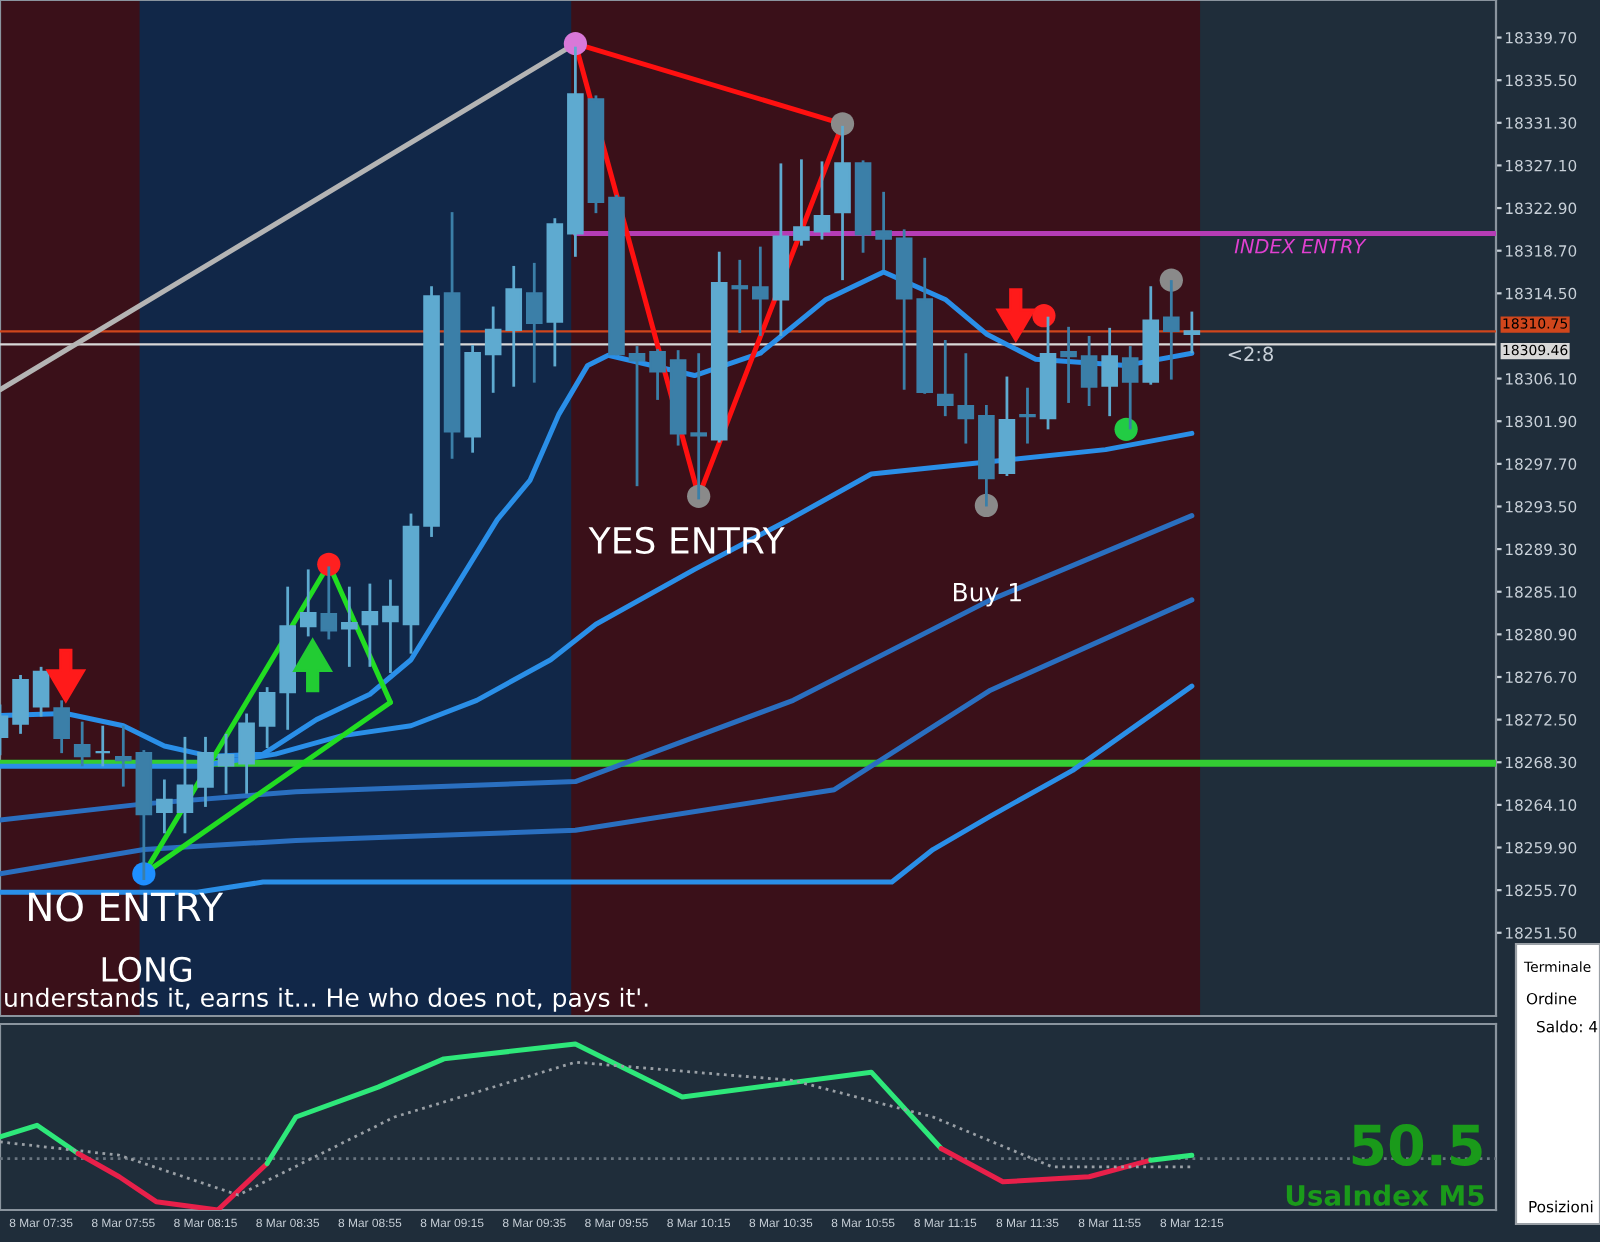 This screenshot has width=1600, height=1242. Describe the element at coordinates (1250, 354) in the screenshot. I see `annotation: <2:8` at that location.